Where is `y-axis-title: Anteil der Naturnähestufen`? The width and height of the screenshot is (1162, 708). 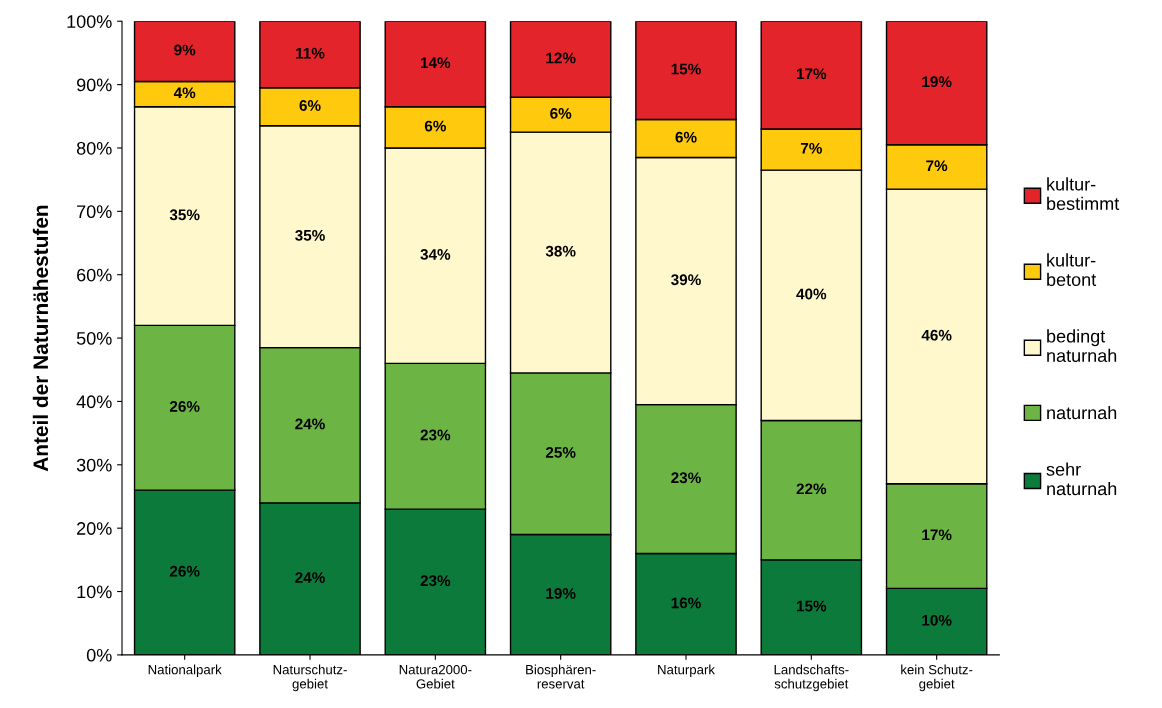
y-axis-title: Anteil der Naturnähestufen is located at coordinates (40, 338).